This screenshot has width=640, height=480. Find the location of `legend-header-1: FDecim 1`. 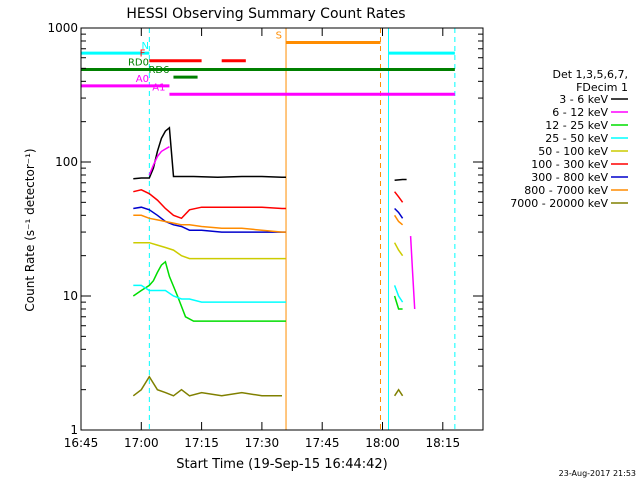

legend-header-1: FDecim 1 is located at coordinates (602, 87).